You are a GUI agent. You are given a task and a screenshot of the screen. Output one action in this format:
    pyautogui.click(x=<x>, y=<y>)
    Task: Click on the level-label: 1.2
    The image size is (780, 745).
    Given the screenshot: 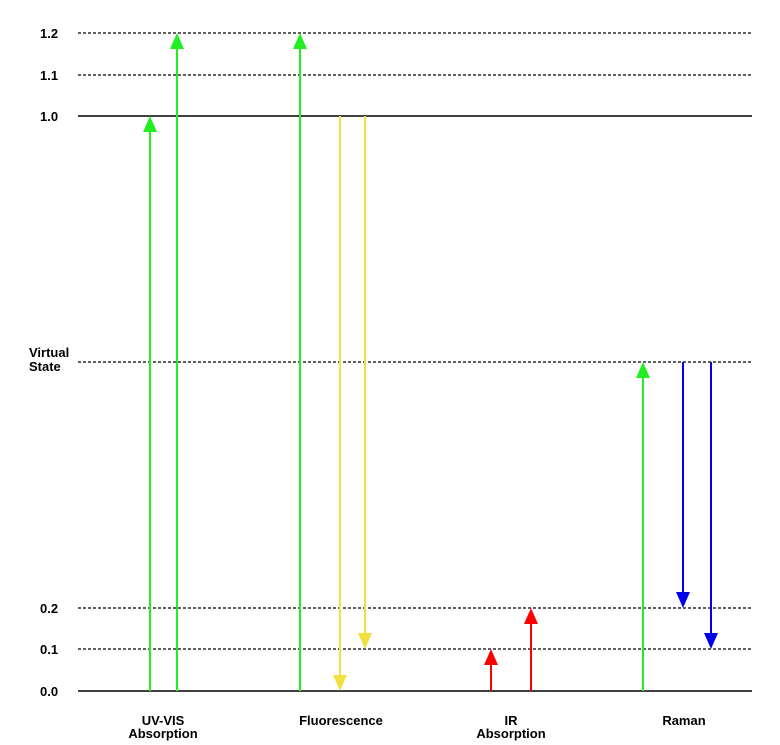 What is the action you would take?
    pyautogui.click(x=49, y=33)
    